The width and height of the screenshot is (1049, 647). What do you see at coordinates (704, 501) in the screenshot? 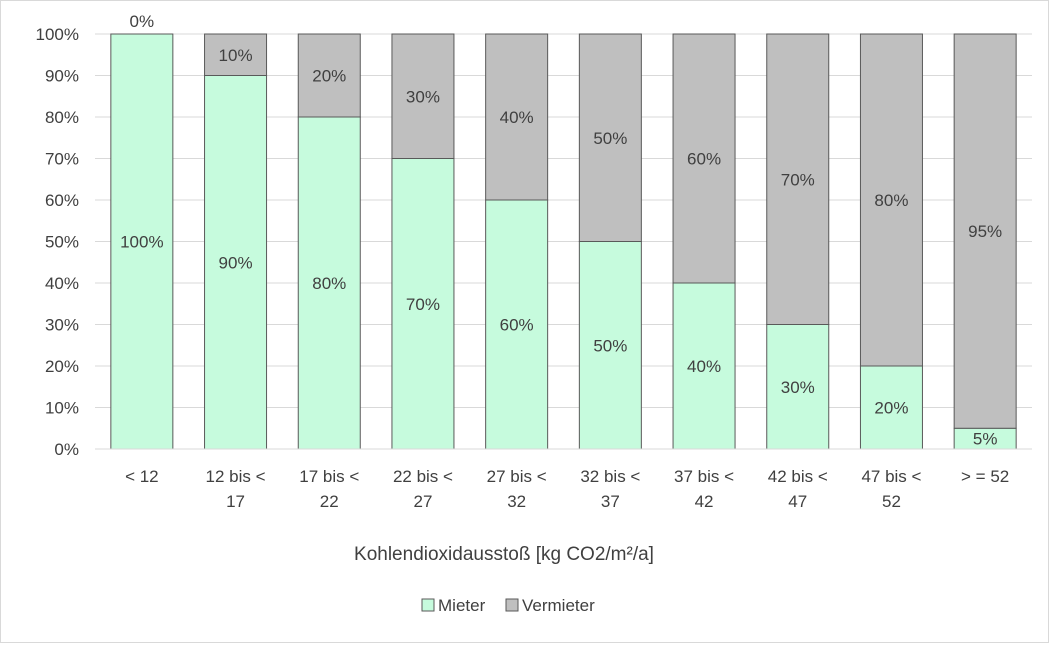
I see `x-tick-label: 42` at bounding box center [704, 501].